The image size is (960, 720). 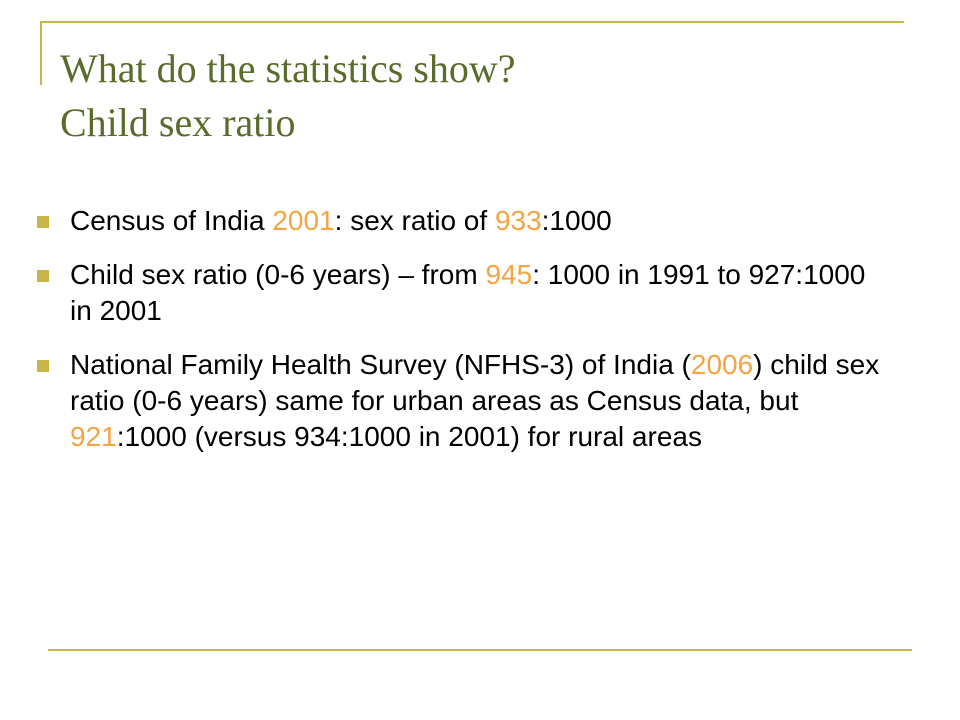 What do you see at coordinates (278, 274) in the screenshot?
I see `text-run: Child sex ratio (0-6 years) – from` at bounding box center [278, 274].